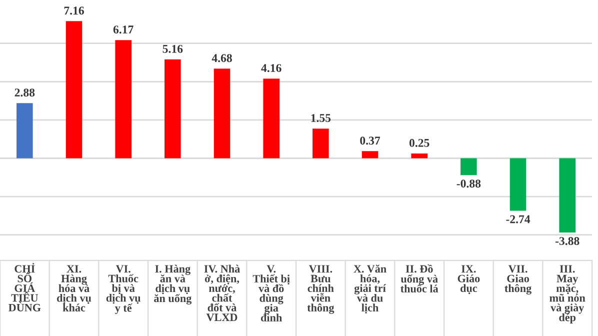  Describe the element at coordinates (419, 278) in the screenshot. I see `x-tick-label: II. Đồ uống và thuốc lá` at that location.